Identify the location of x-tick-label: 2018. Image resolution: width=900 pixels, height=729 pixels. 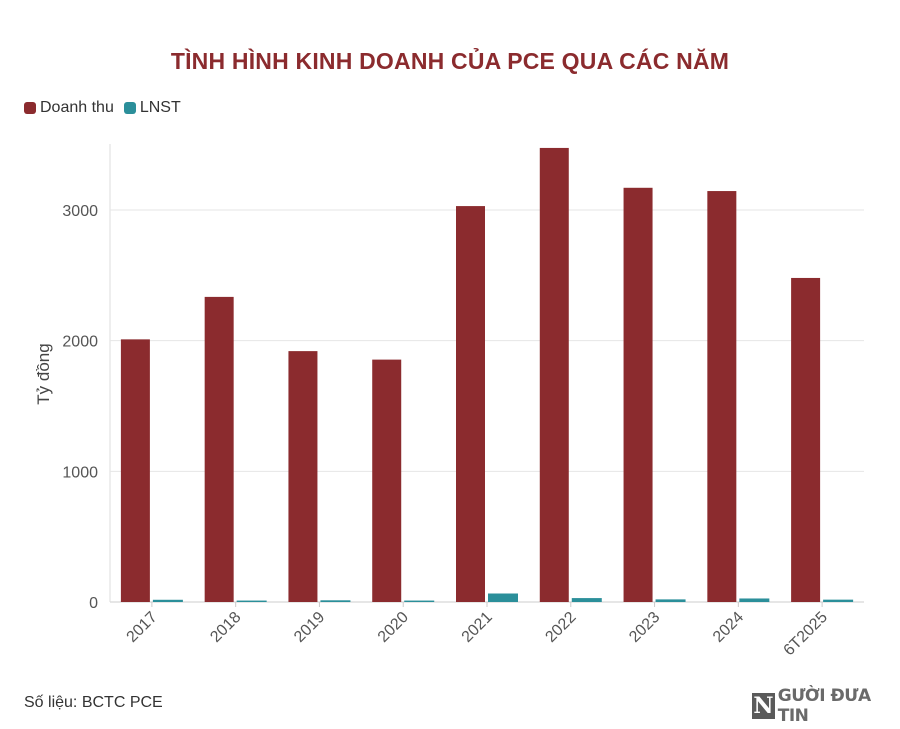
(225, 627).